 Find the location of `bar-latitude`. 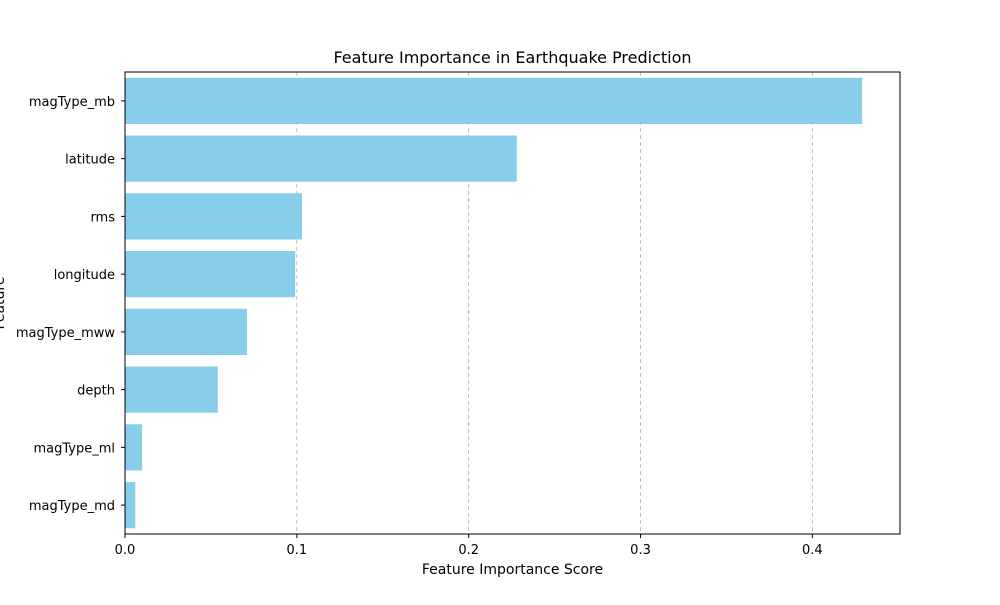

bar-latitude is located at coordinates (321, 158).